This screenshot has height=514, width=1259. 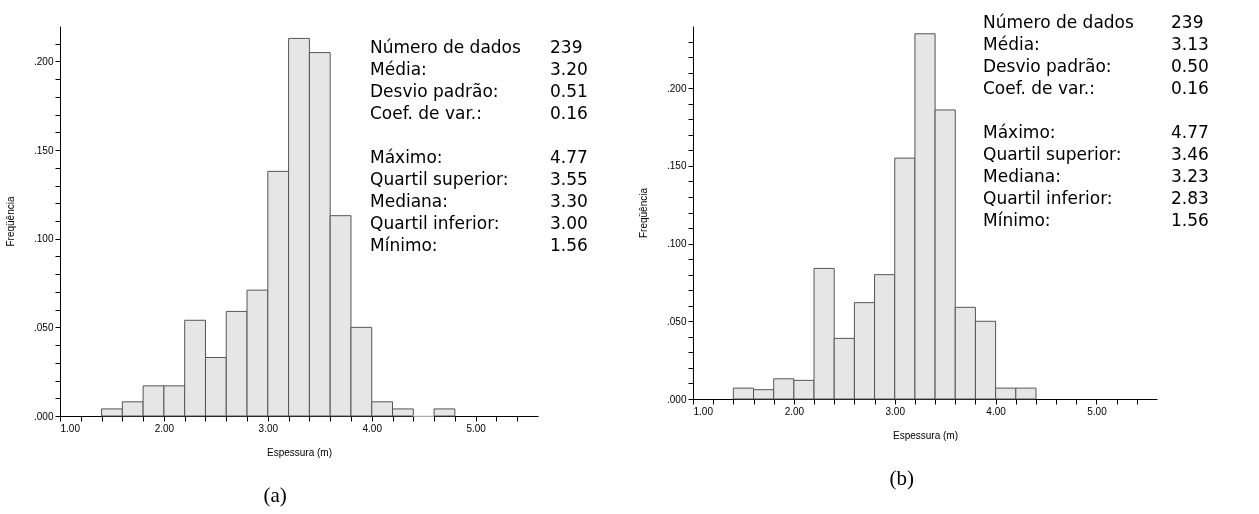 What do you see at coordinates (569, 223) in the screenshot?
I see `text: 3.00` at bounding box center [569, 223].